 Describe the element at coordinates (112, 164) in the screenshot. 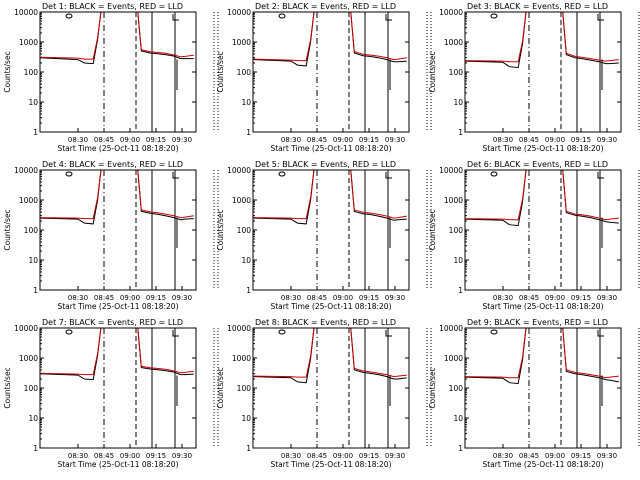

I see `chart-title: Det 4: BLACK = Events, RED = LLD` at that location.